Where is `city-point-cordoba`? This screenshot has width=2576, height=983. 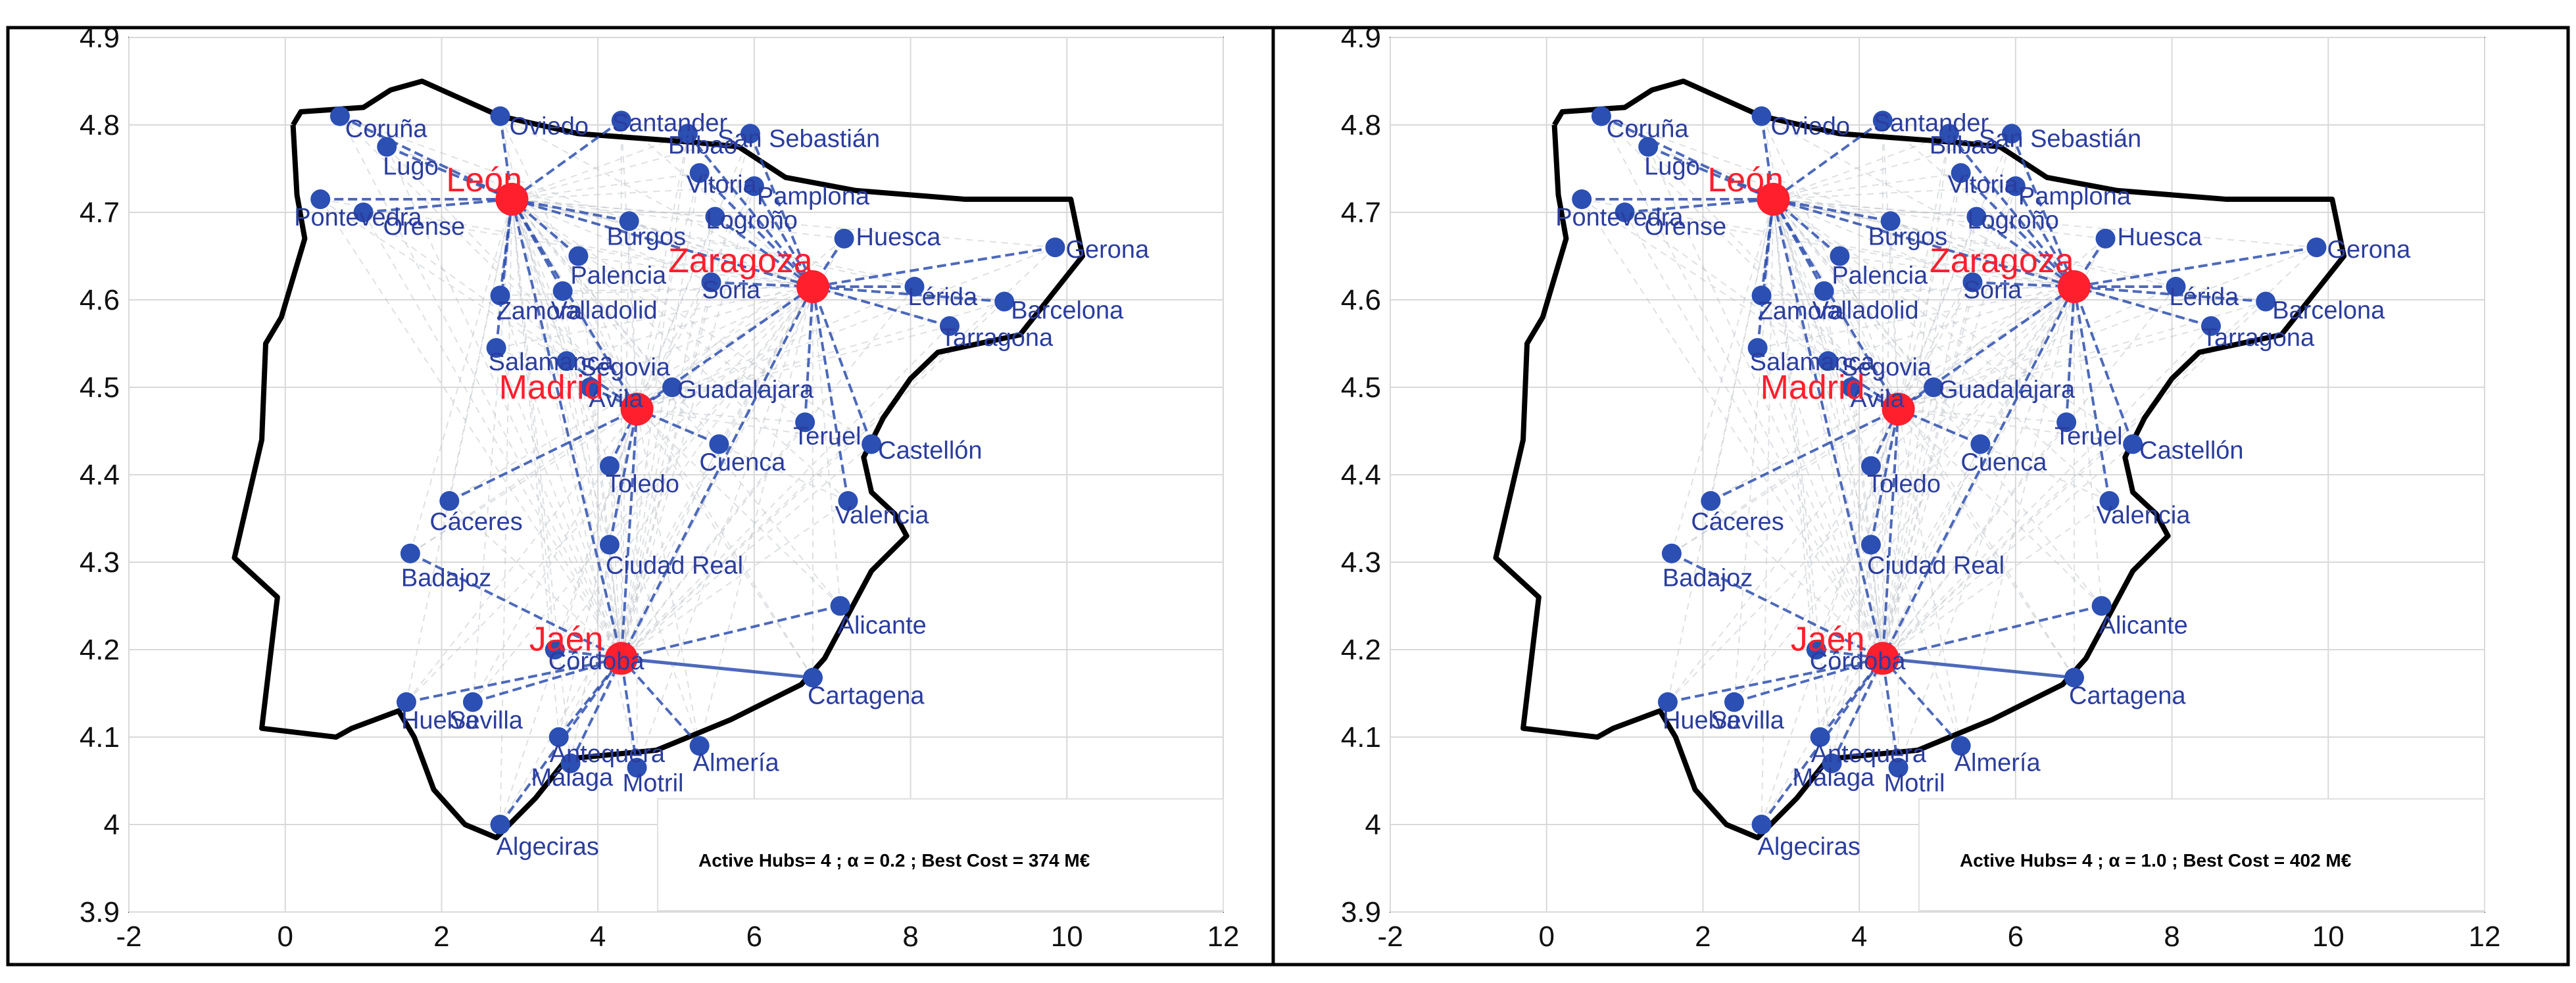 city-point-cordoba is located at coordinates (555, 649).